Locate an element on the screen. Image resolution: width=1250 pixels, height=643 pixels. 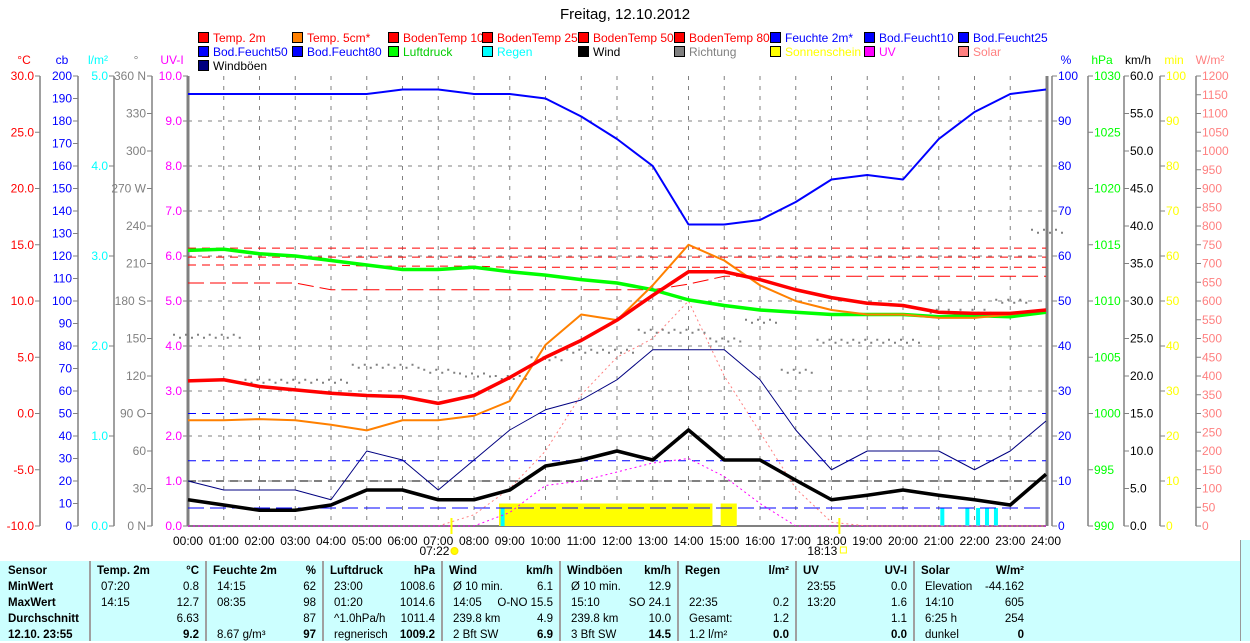
legend-item: BodenTemp 10 is located at coordinates (436, 38).